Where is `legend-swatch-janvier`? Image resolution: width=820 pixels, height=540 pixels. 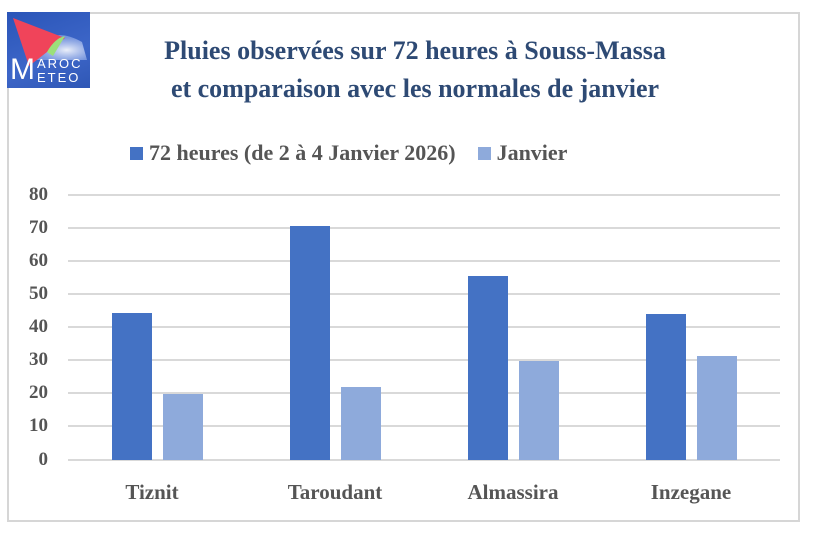
legend-swatch-janvier is located at coordinates (484, 153).